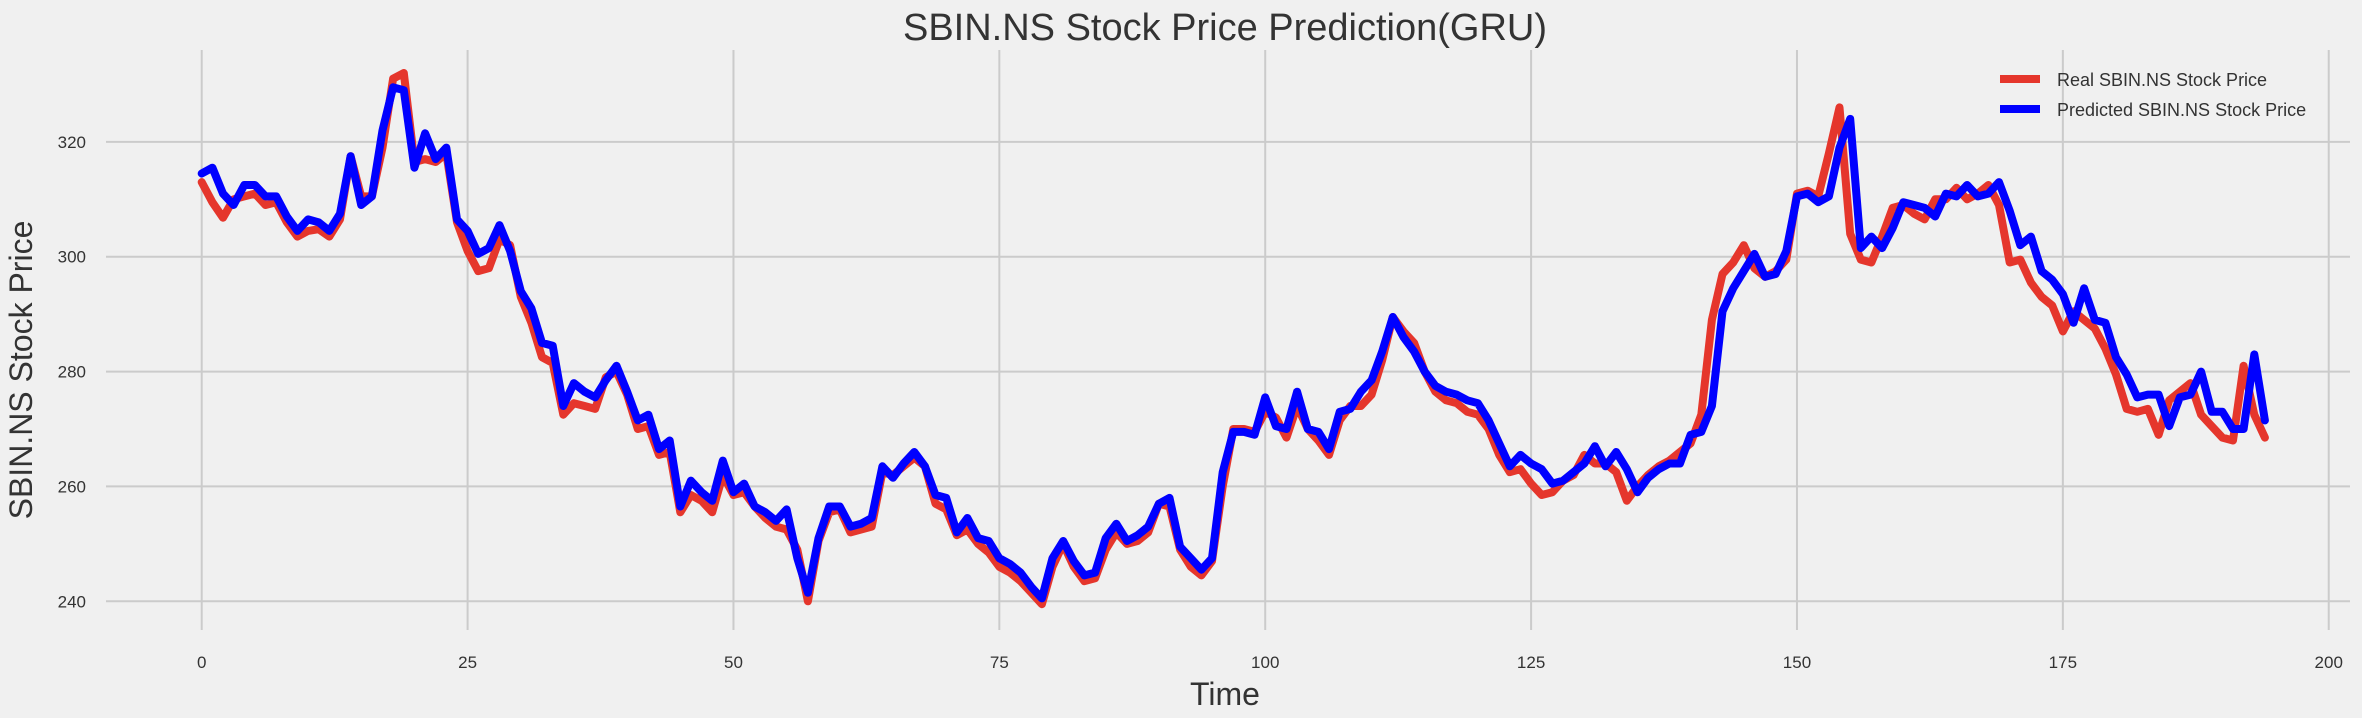  Describe the element at coordinates (72, 486) in the screenshot. I see `y-tick-label: 260` at that location.